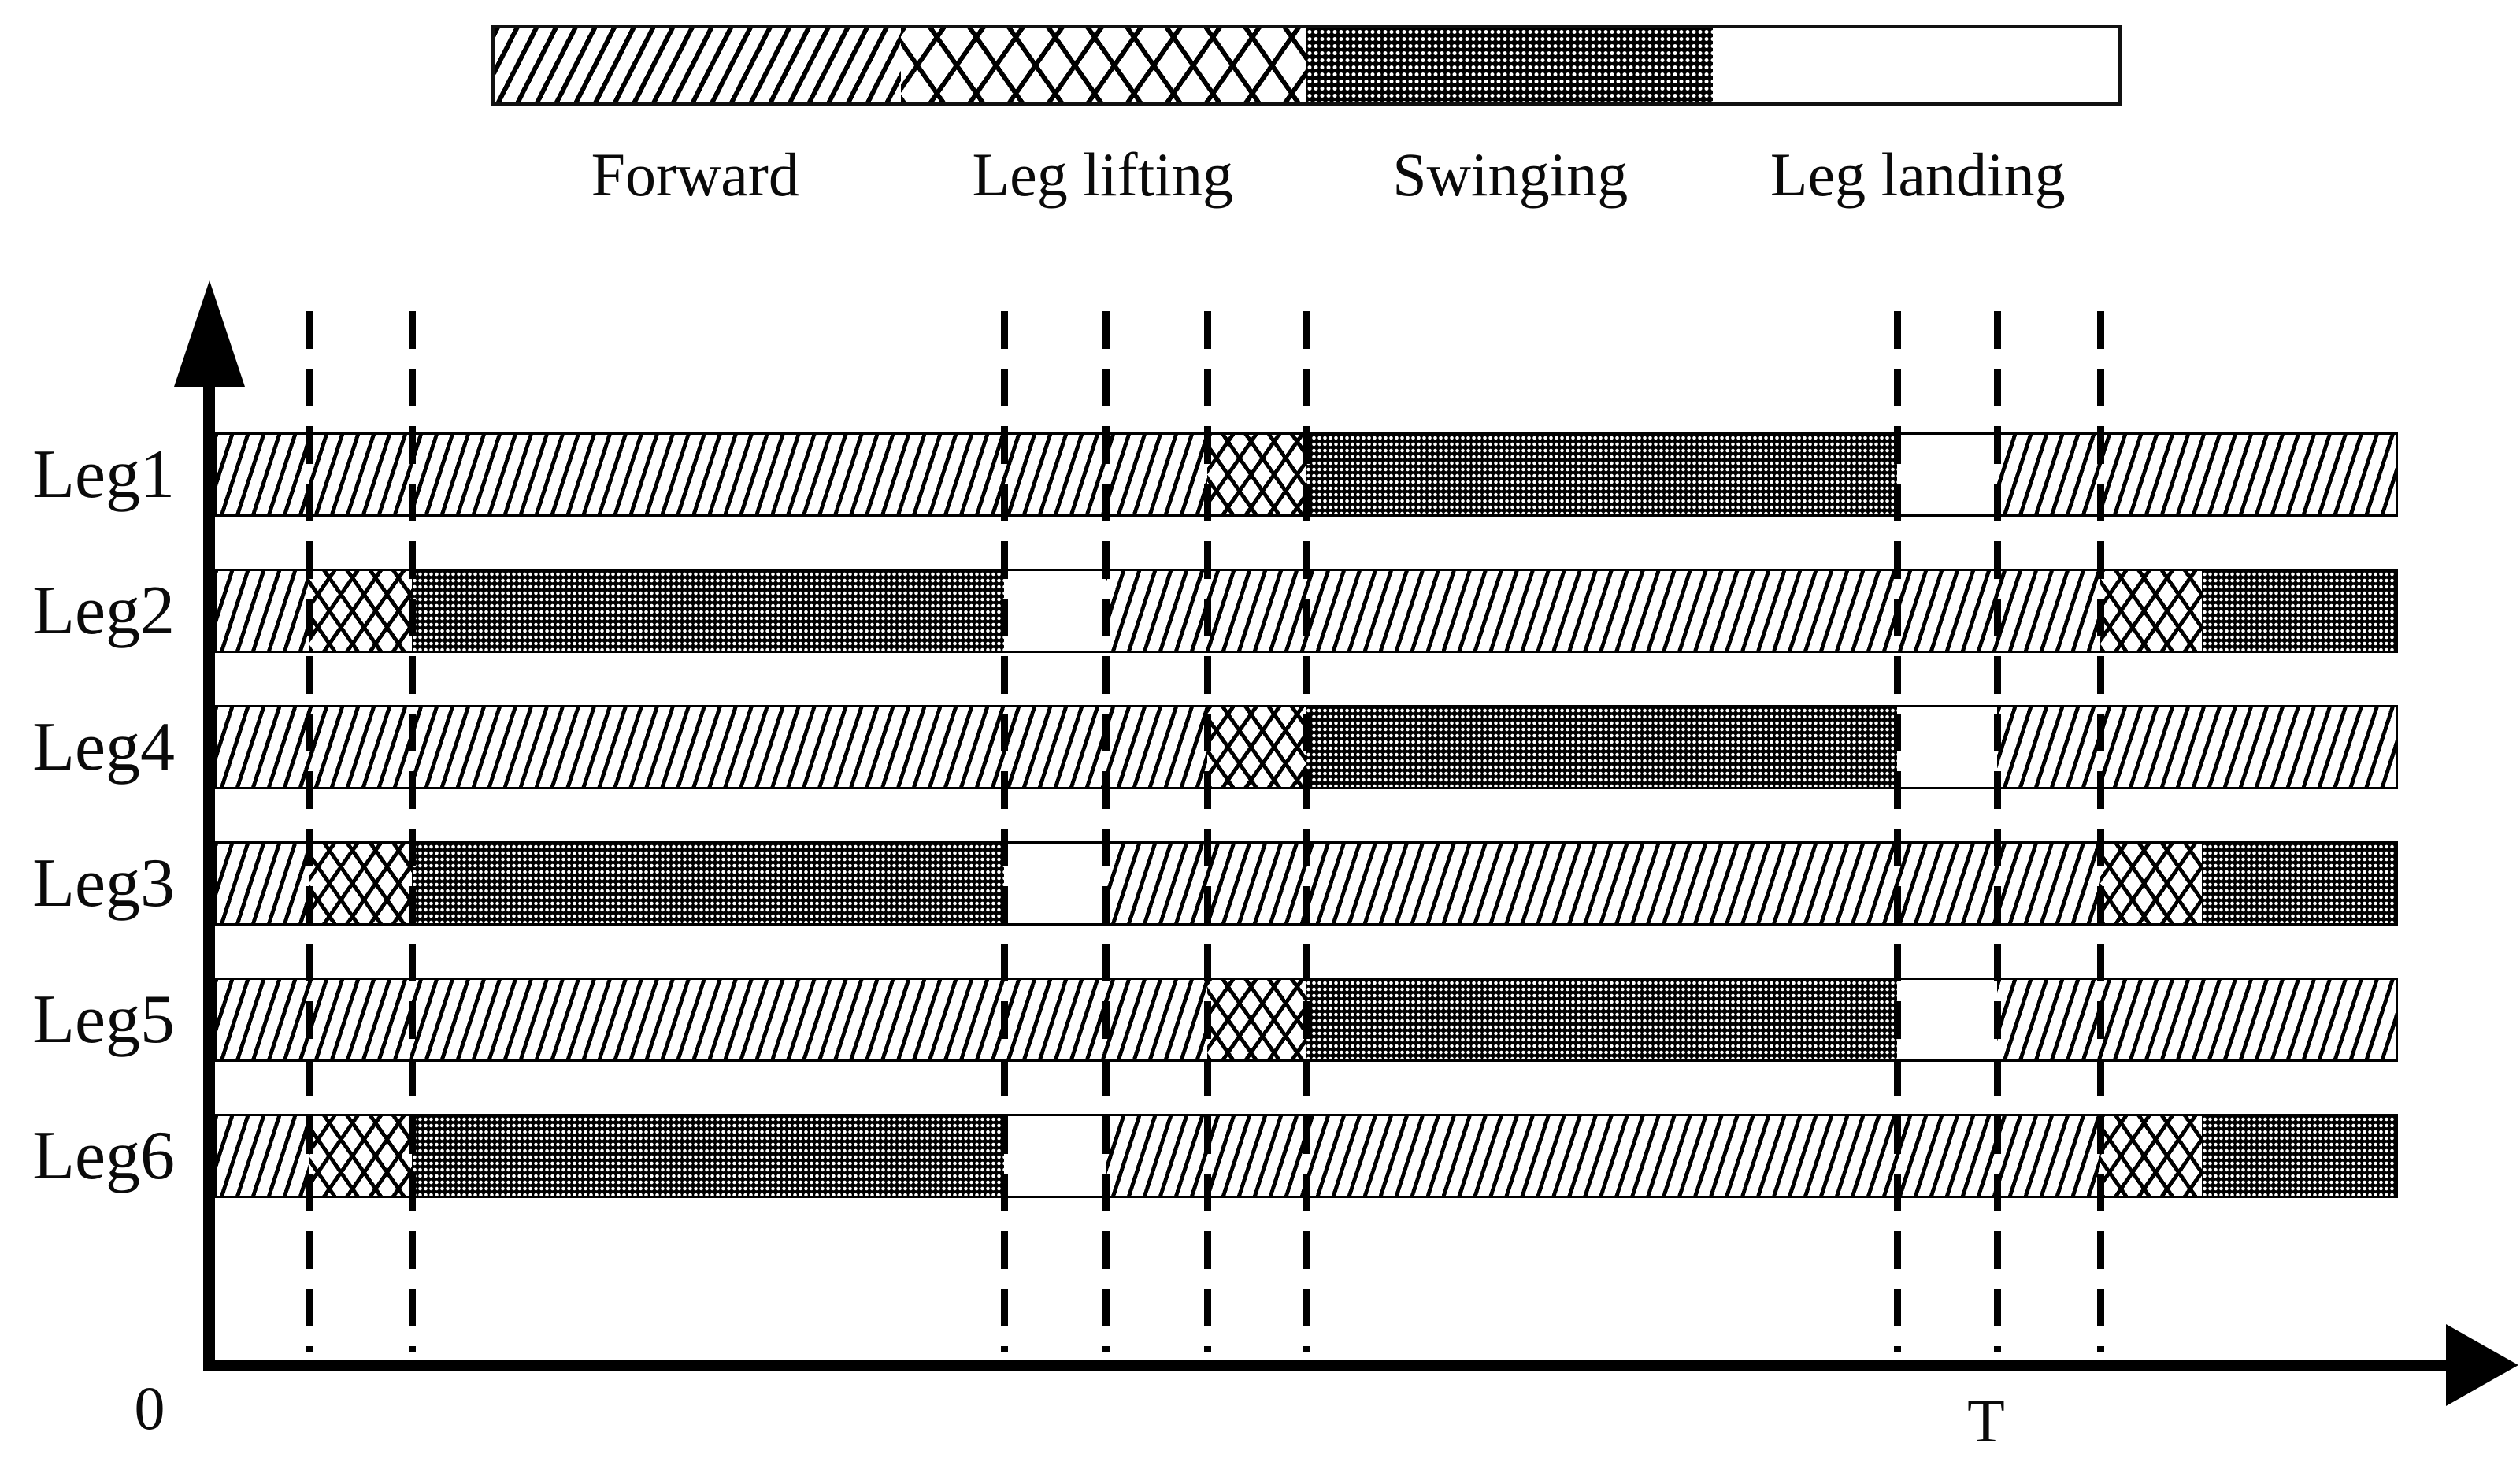 Image resolution: width=2520 pixels, height=1473 pixels. Describe the element at coordinates (1103, 65) in the screenshot. I see `legend-swatch-cross-hatch` at that location.